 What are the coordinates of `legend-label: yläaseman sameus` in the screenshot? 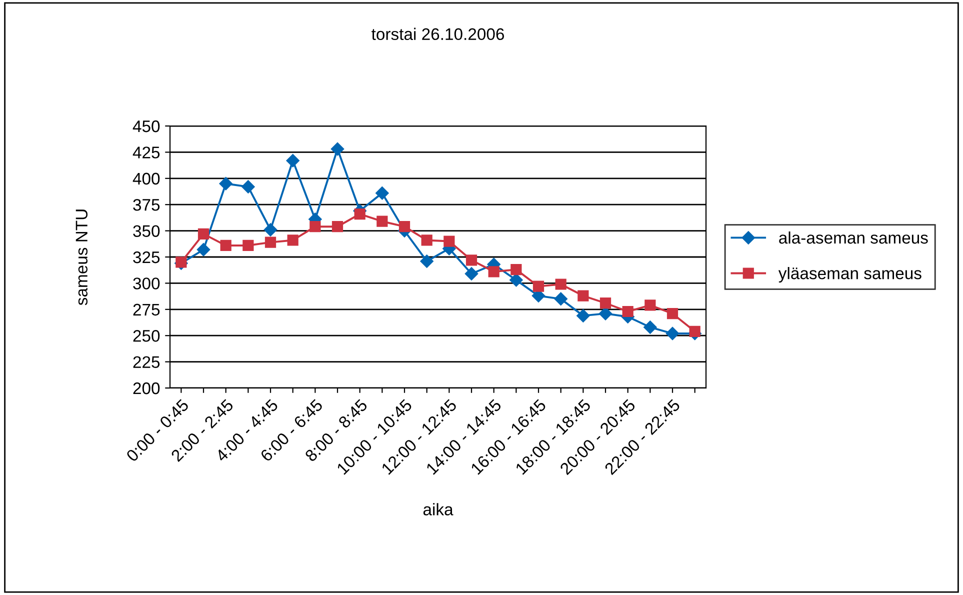 It's located at (850, 275).